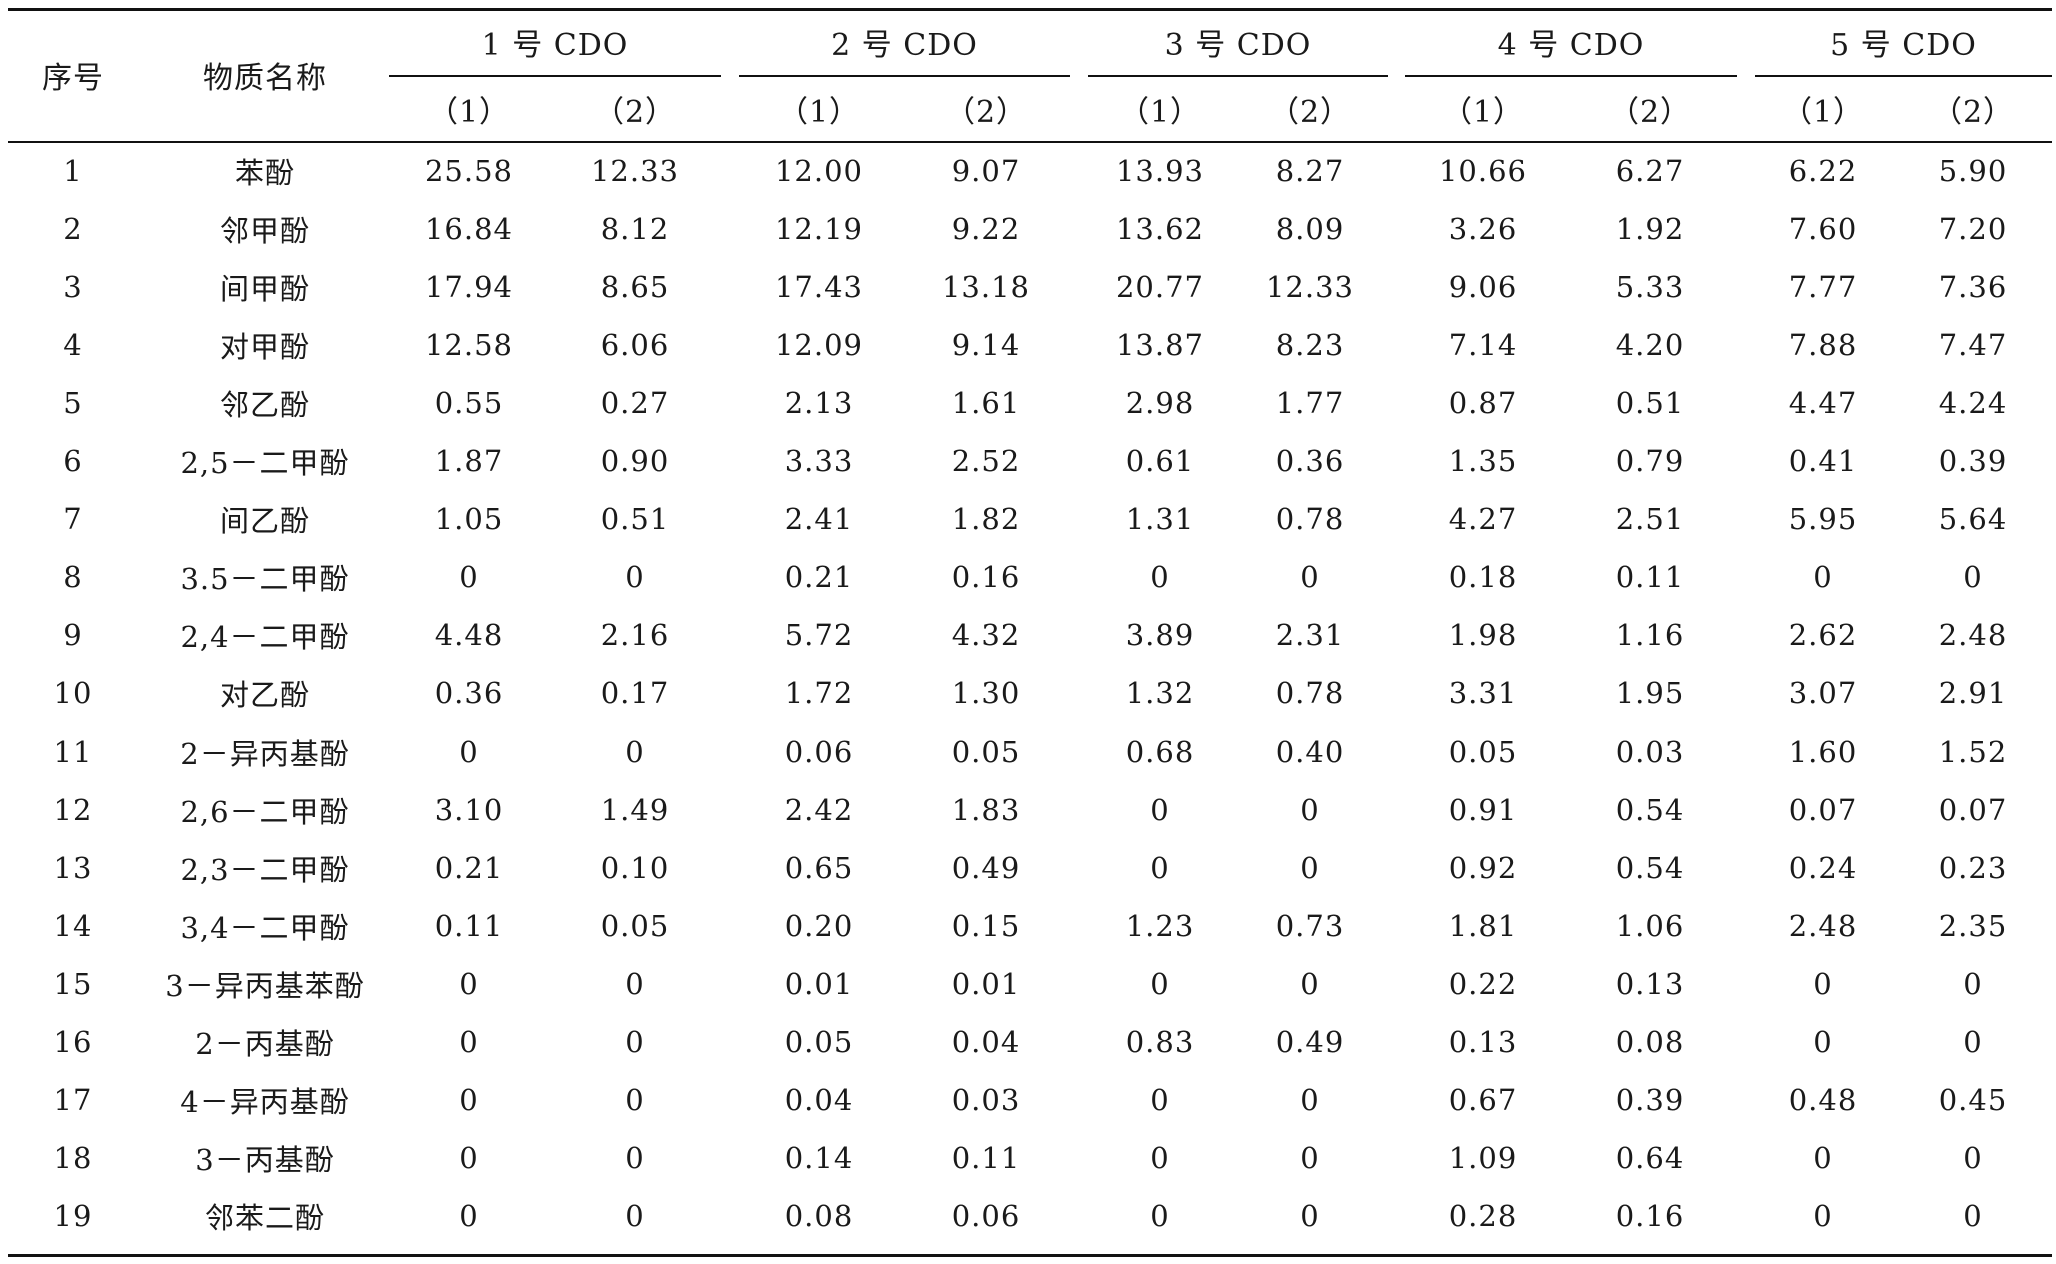 This screenshot has height=1264, width=2056. Describe the element at coordinates (469, 229) in the screenshot. I see `value-cell: 16.84` at that location.